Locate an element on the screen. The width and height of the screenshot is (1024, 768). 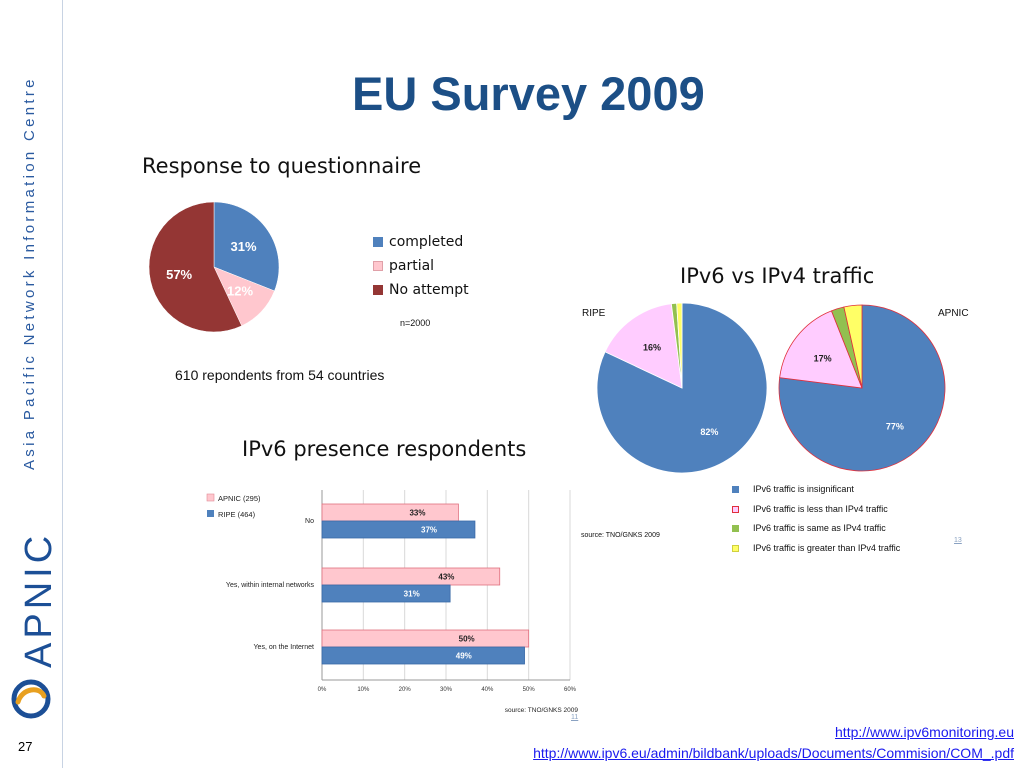
x-tick-label: 10% is located at coordinates (363, 690).